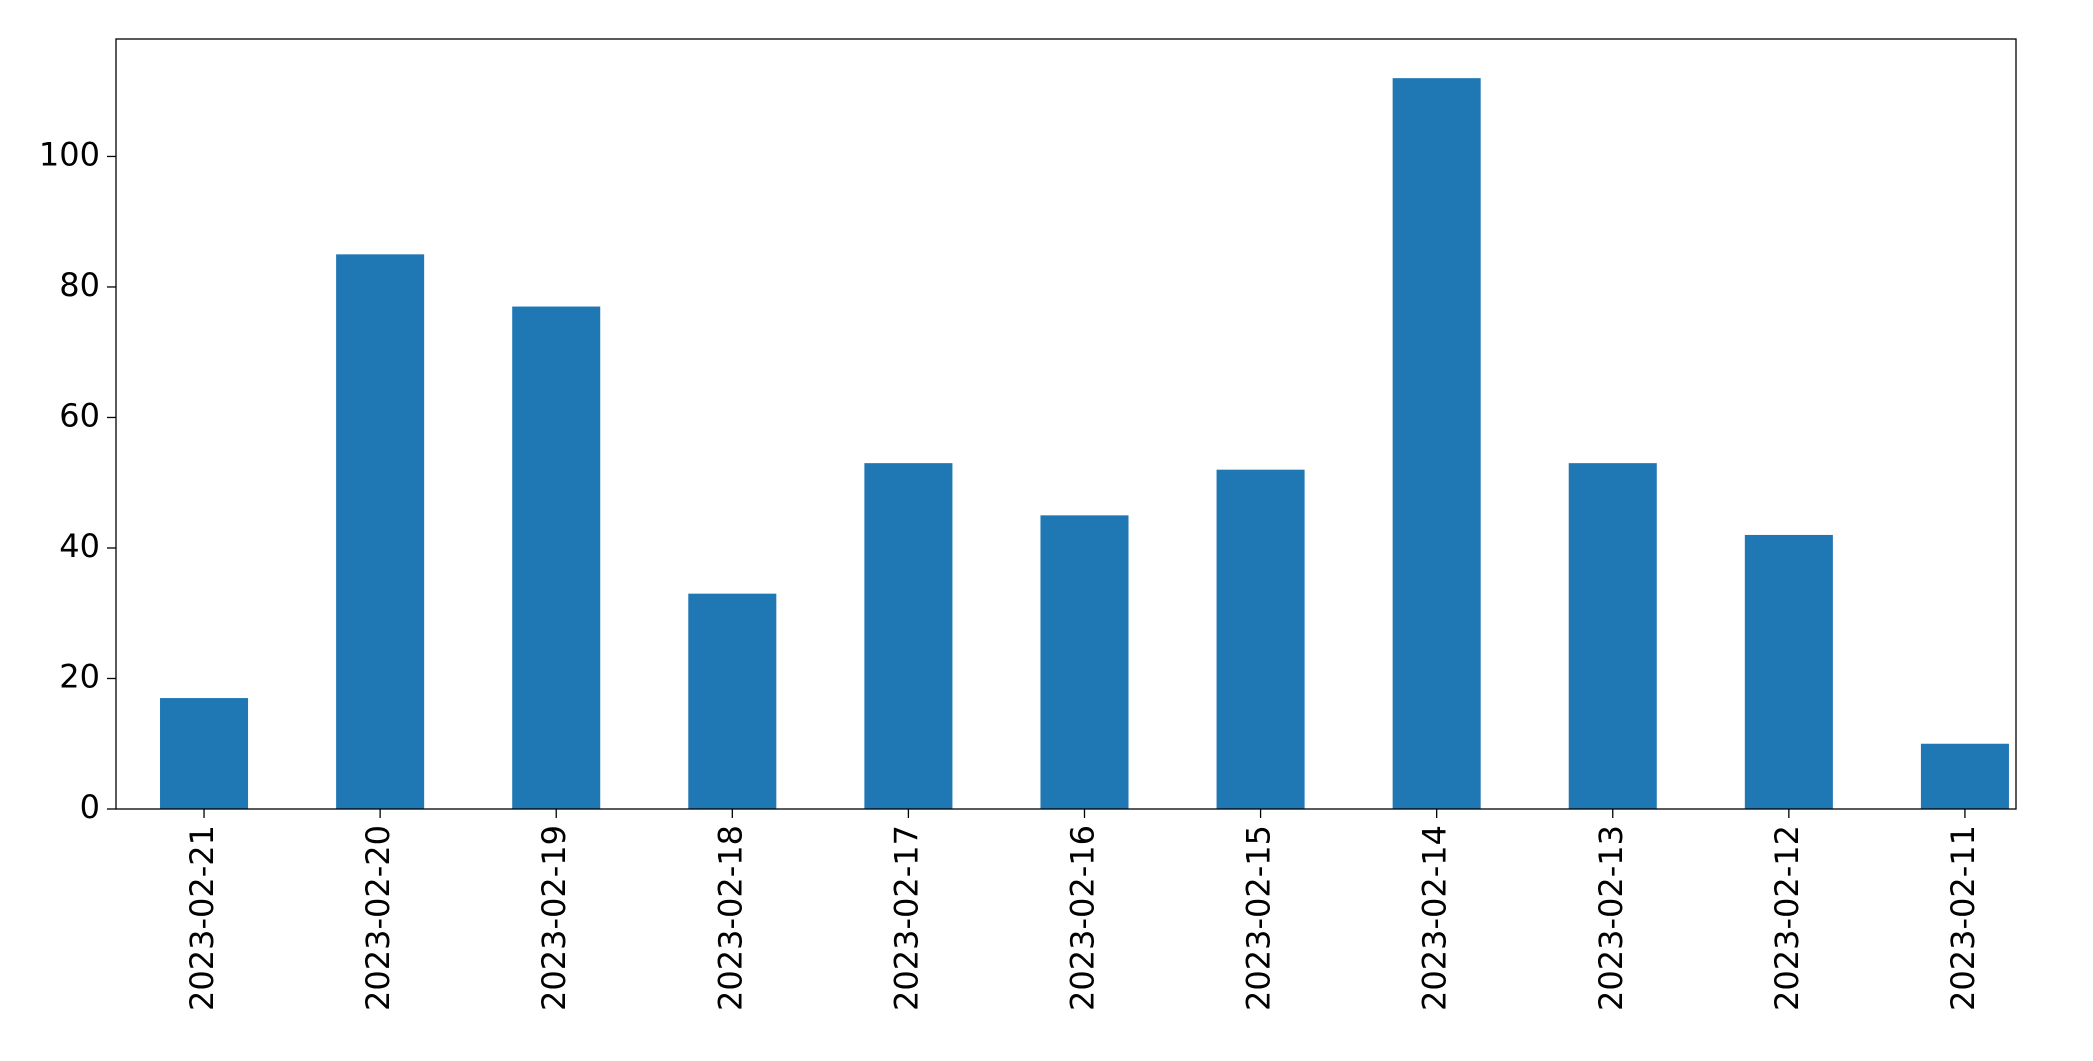 This screenshot has height=1061, width=2093. Describe the element at coordinates (906, 918) in the screenshot. I see `x-tick-label: 2023-02-17` at that location.